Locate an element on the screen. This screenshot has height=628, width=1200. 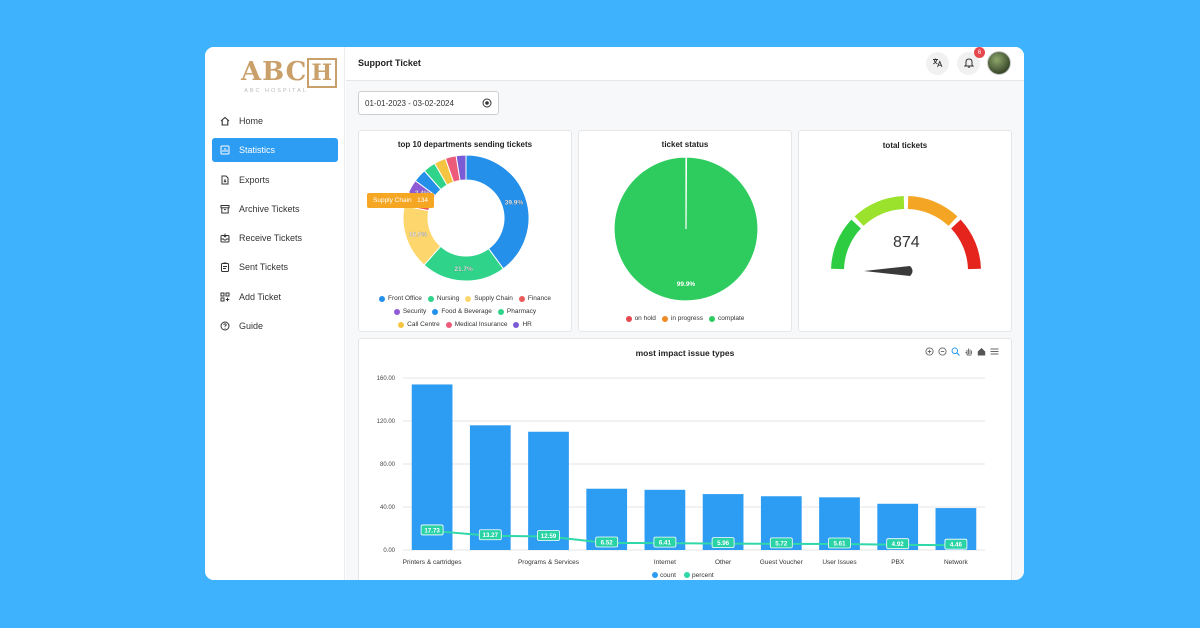
y-tick-label: 80.00 is located at coordinates (388, 465).